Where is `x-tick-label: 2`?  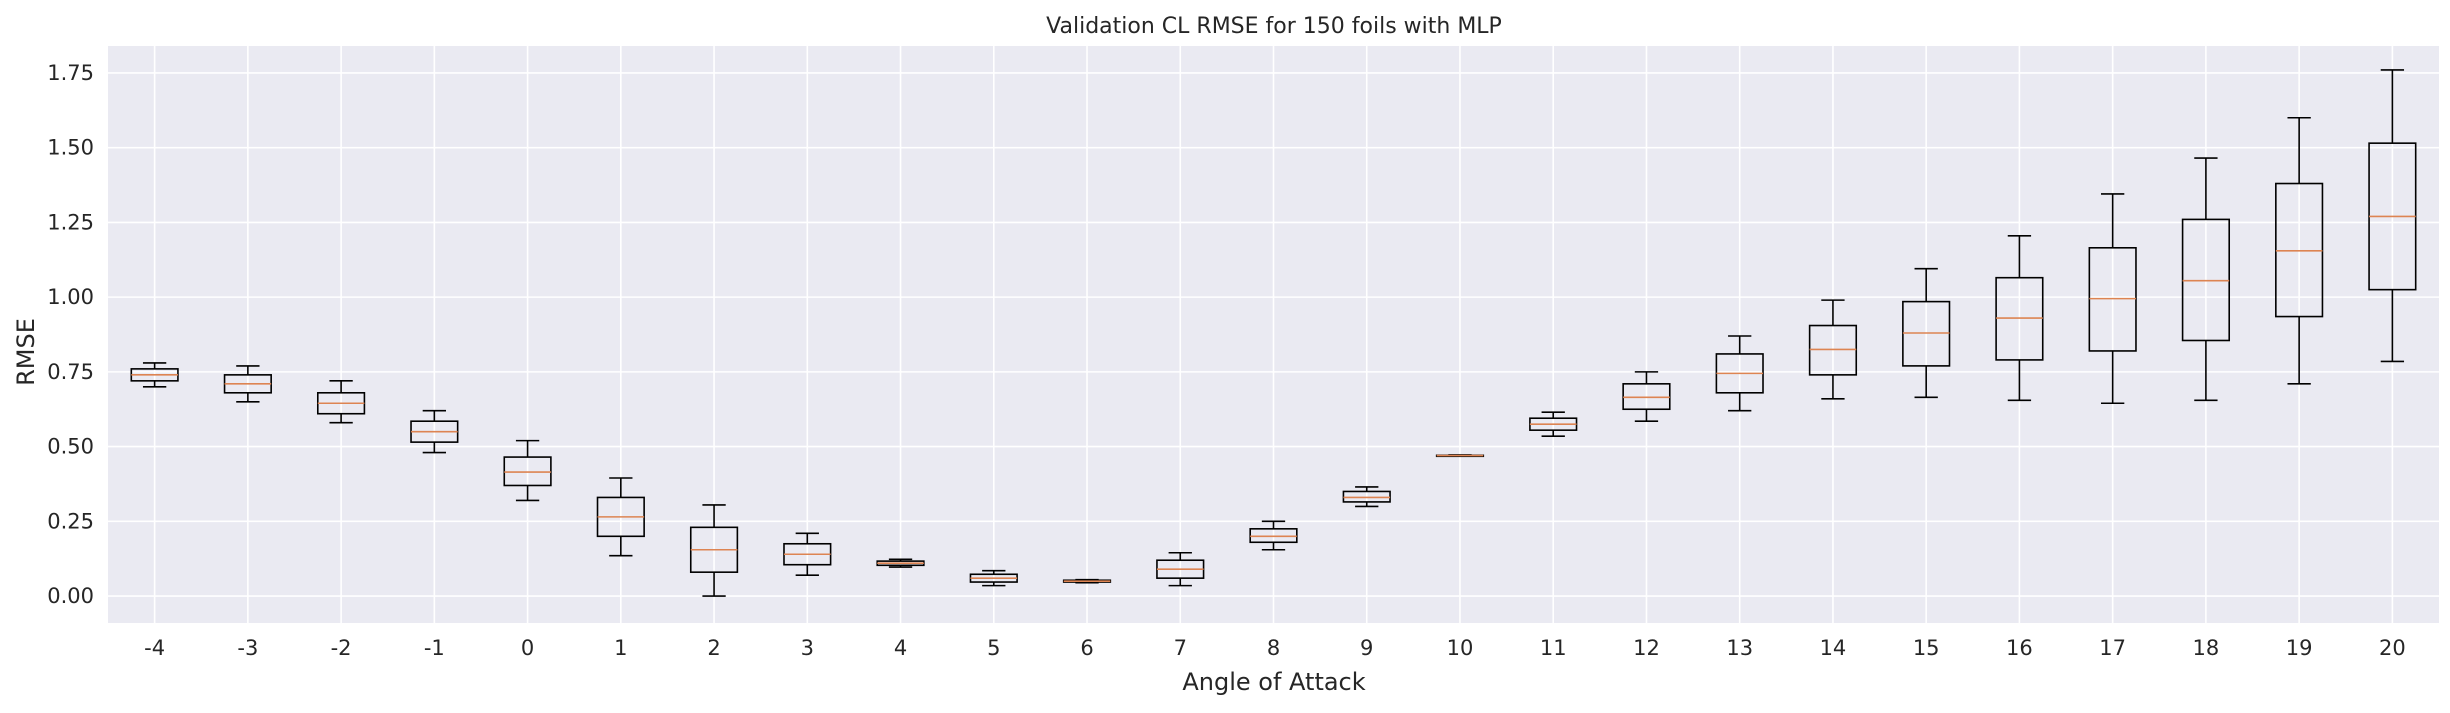 x-tick-label: 2 is located at coordinates (713, 648).